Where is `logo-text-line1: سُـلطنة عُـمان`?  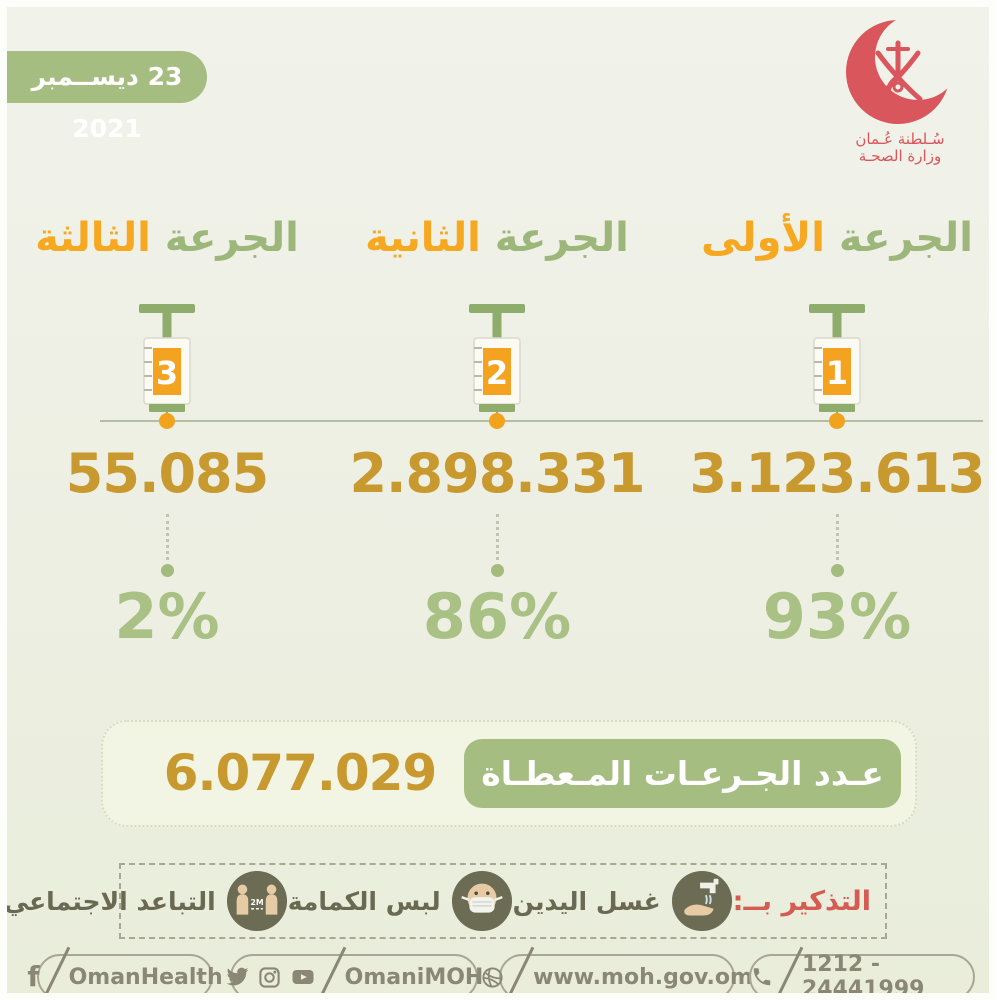 logo-text-line1: سُـلطنة عُـمان is located at coordinates (900, 139).